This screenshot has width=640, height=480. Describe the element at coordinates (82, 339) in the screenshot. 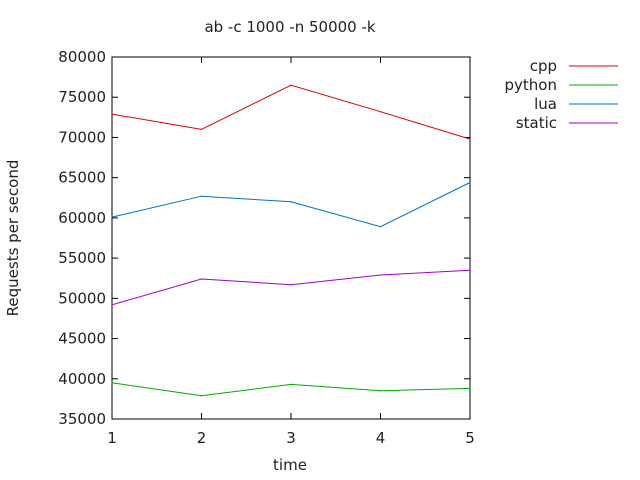

I see `y-tick-label: 45000` at that location.